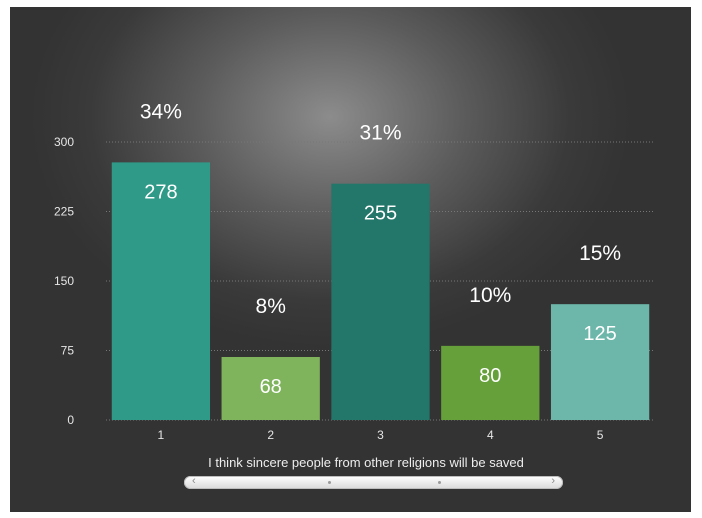  I want to click on y-axis-ticks: 0 75 150 225 300, so click(64, 281).